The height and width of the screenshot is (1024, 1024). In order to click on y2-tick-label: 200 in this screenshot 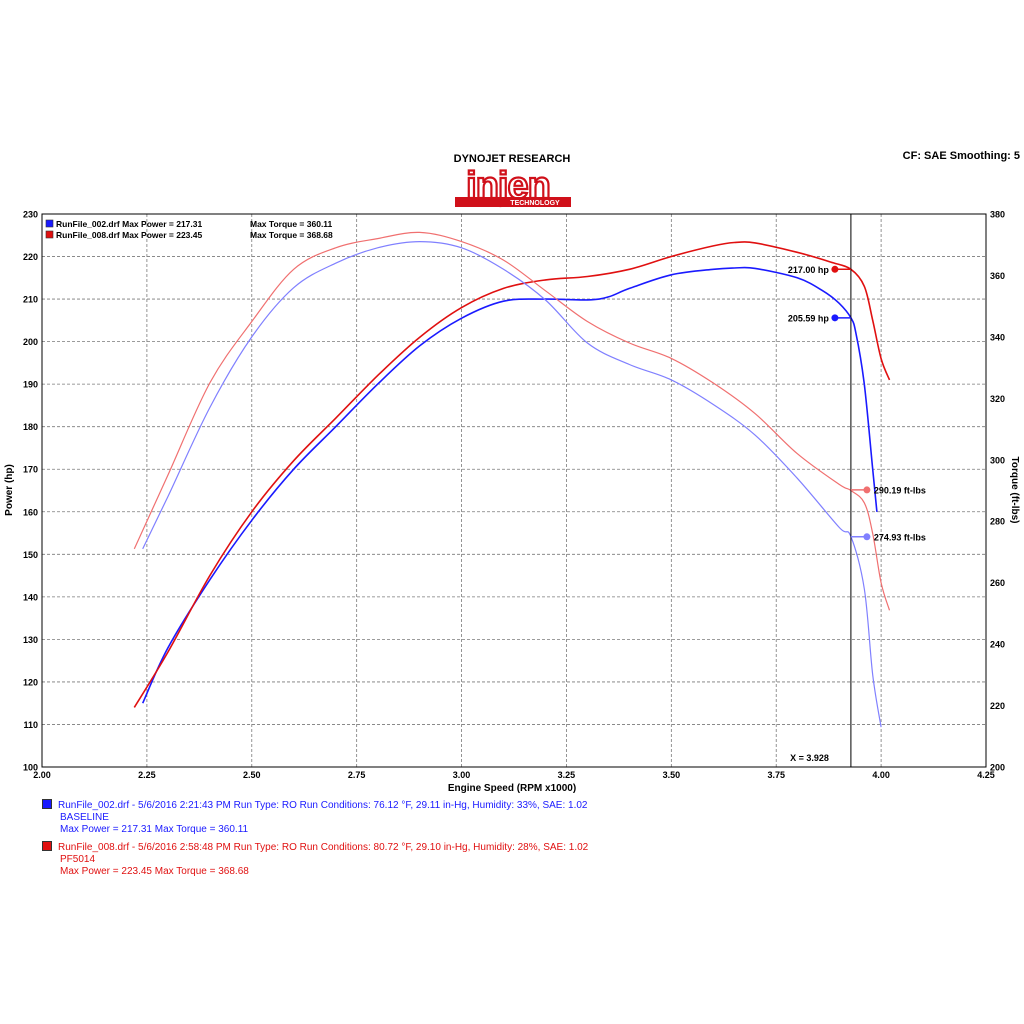, I will do `click(997, 768)`.